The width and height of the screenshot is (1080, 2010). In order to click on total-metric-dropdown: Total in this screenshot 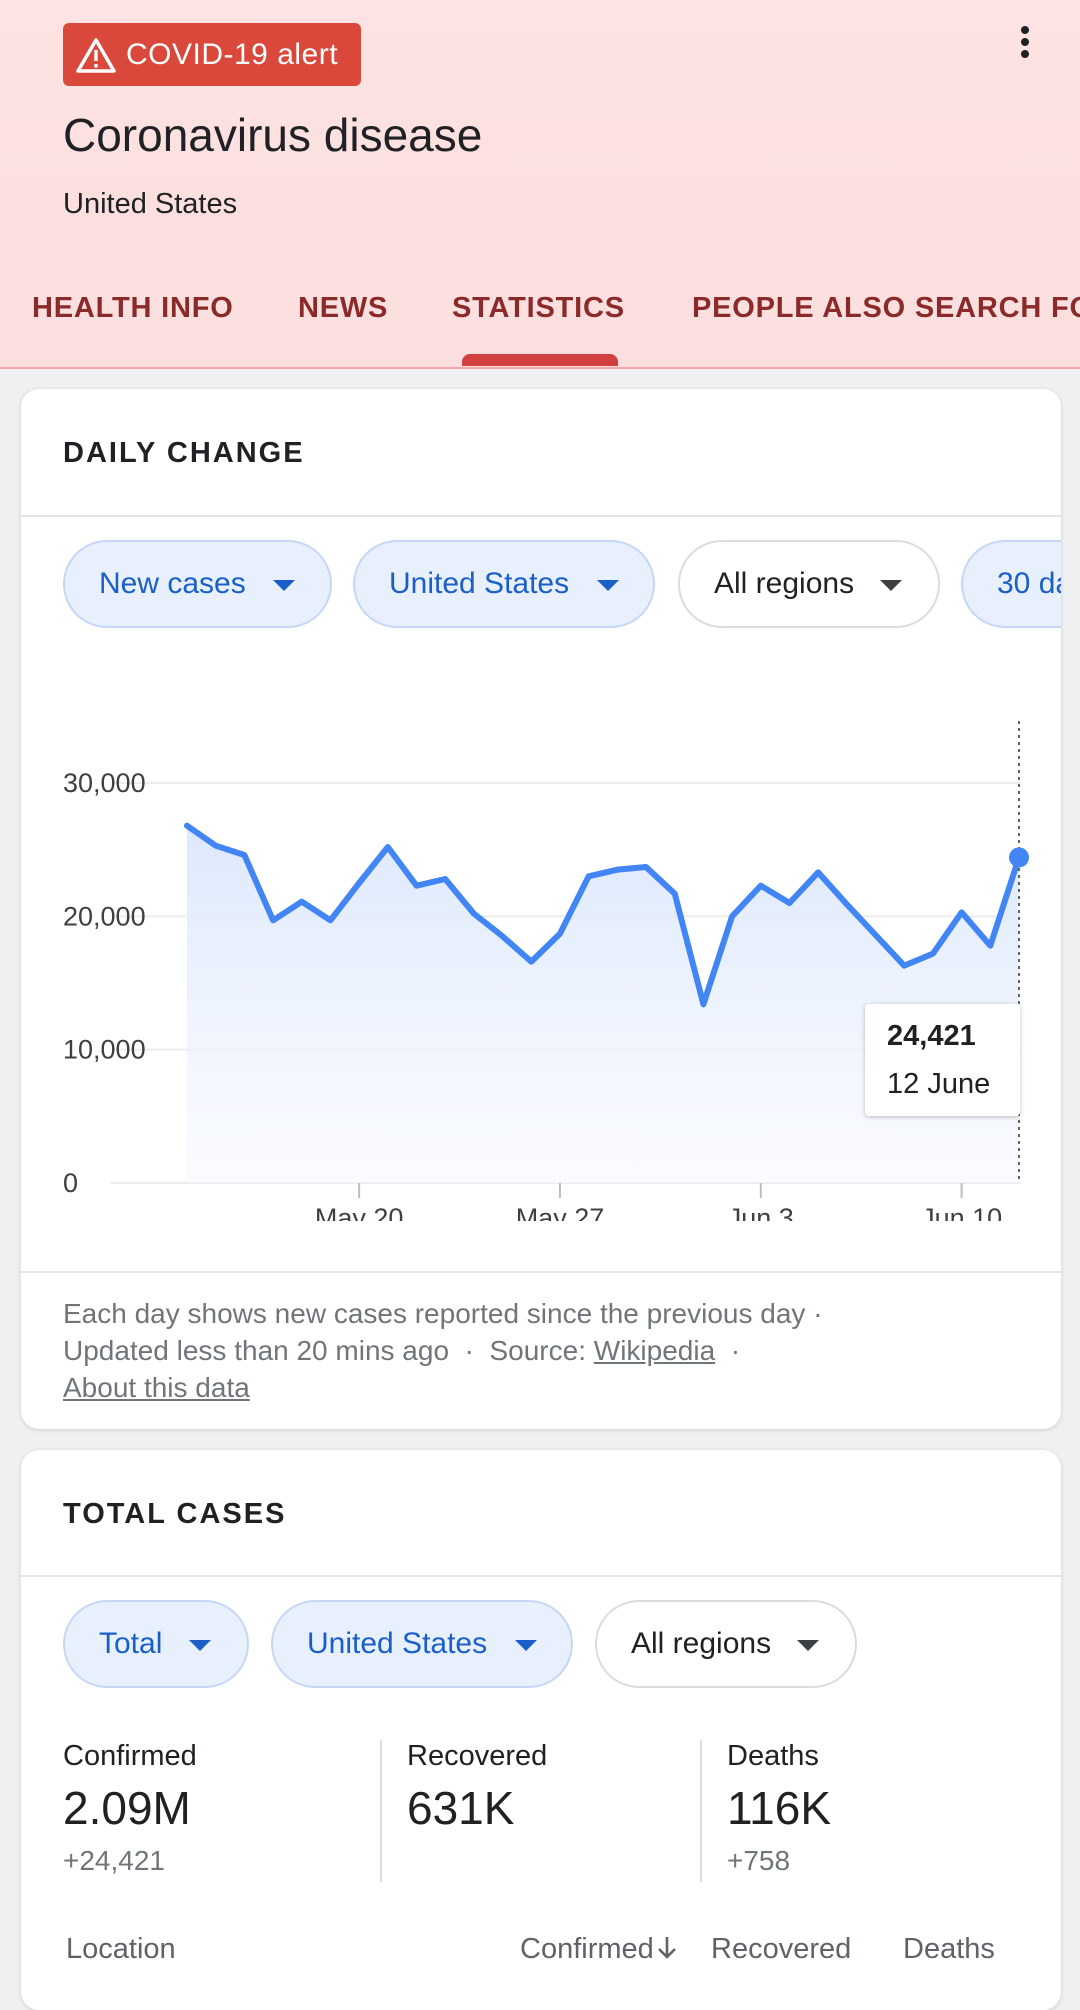, I will do `click(156, 1644)`.